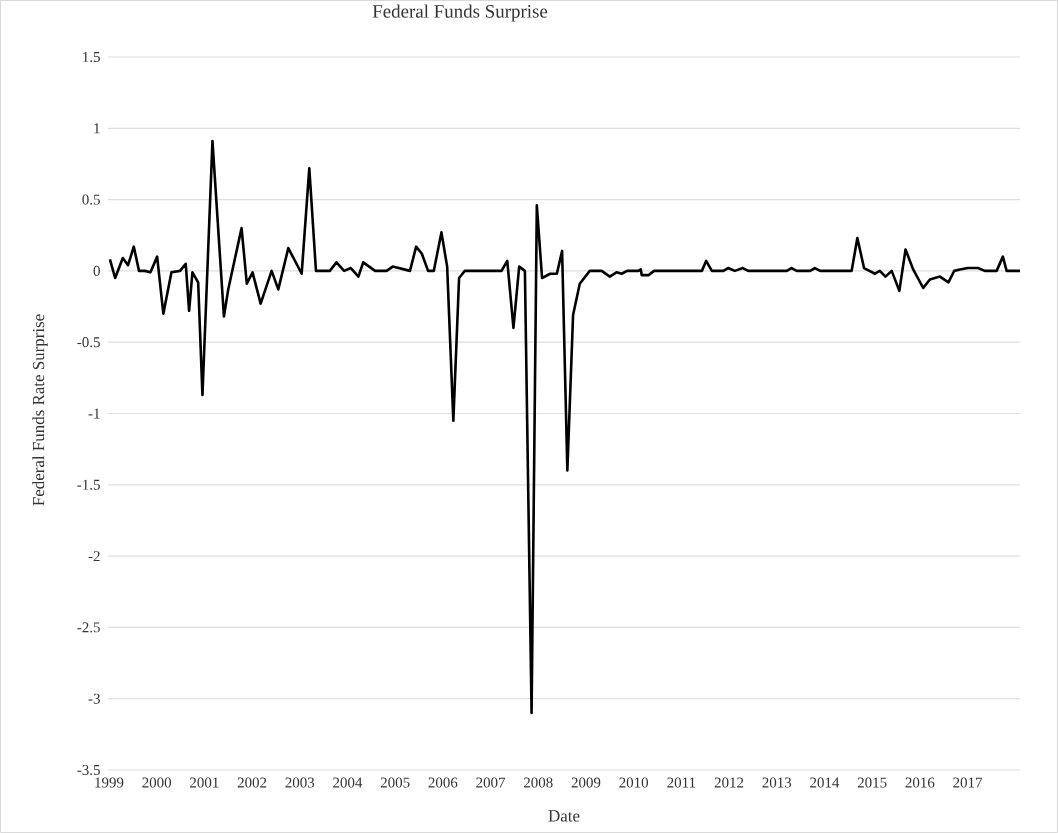  Describe the element at coordinates (204, 782) in the screenshot. I see `x-tick-label: 2001` at that location.